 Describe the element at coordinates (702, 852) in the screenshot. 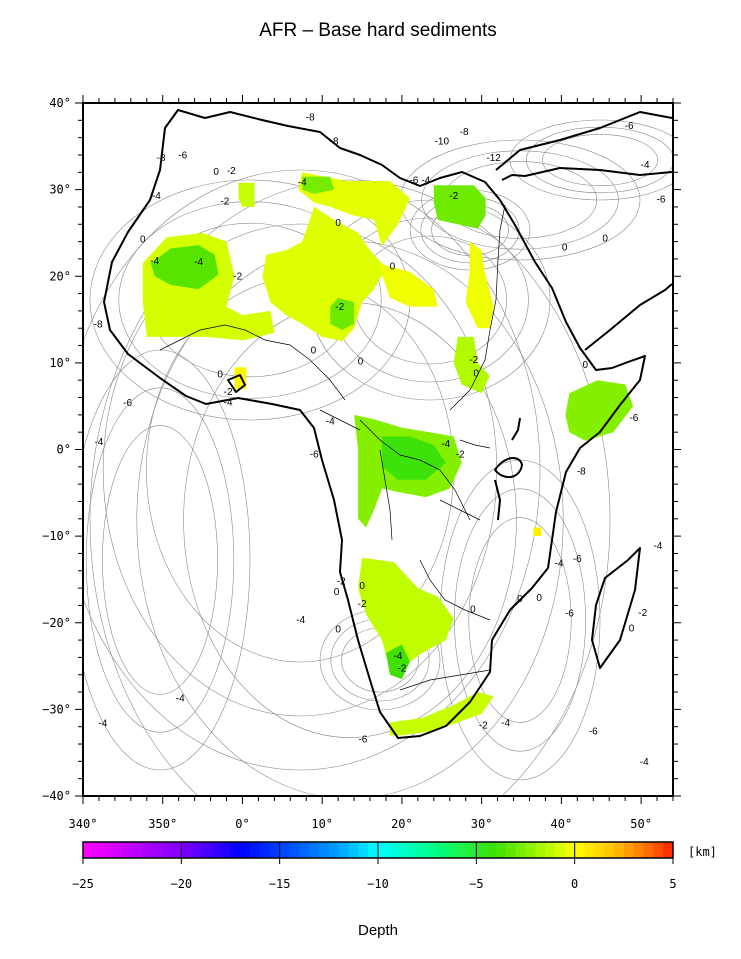

I see `colorbar-unit: [km]` at that location.